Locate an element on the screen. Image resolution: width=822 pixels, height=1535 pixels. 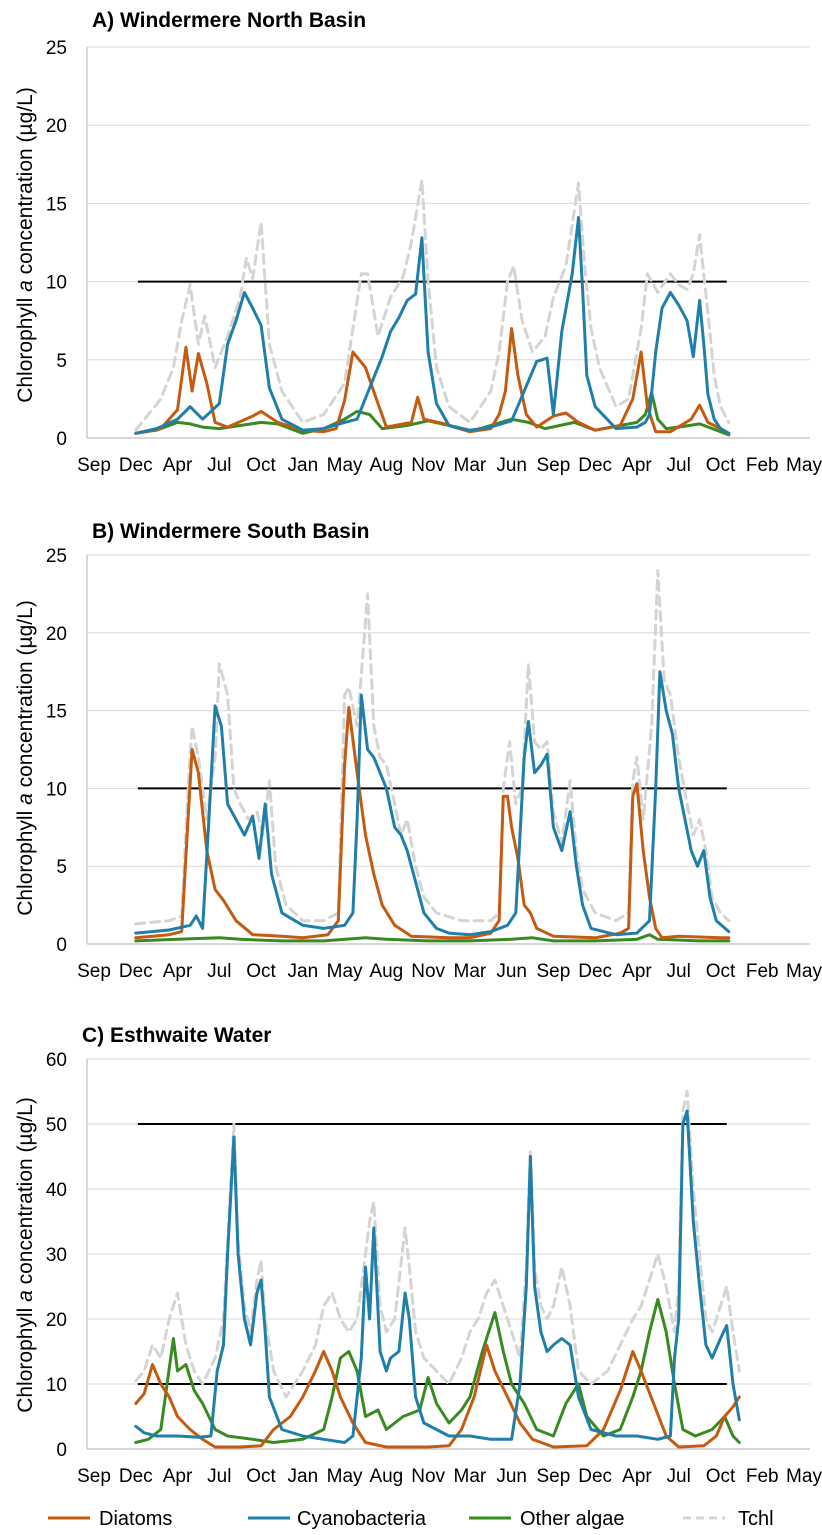
y-tick-label: 60 is located at coordinates (56, 1060).